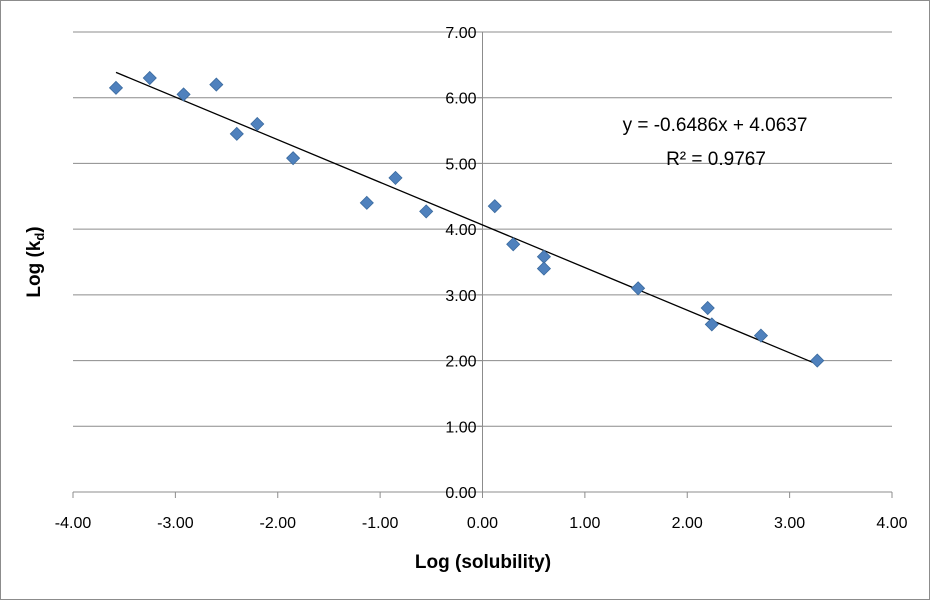 This screenshot has width=930, height=600. I want to click on y-axis-title-end: ), so click(34, 229).